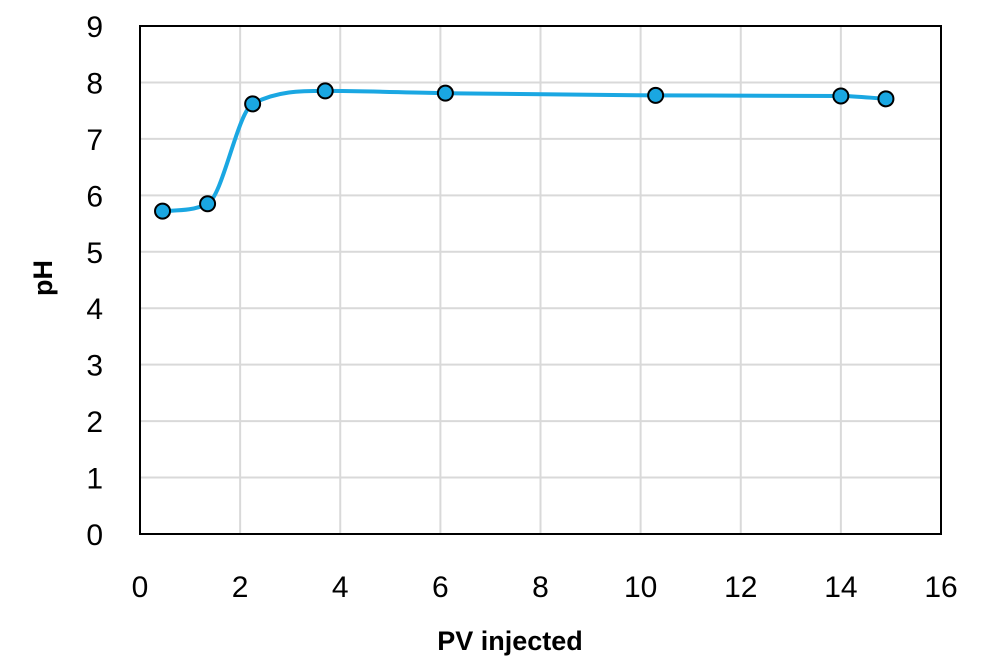  Describe the element at coordinates (840, 587) in the screenshot. I see `x-tick-label: 14` at that location.